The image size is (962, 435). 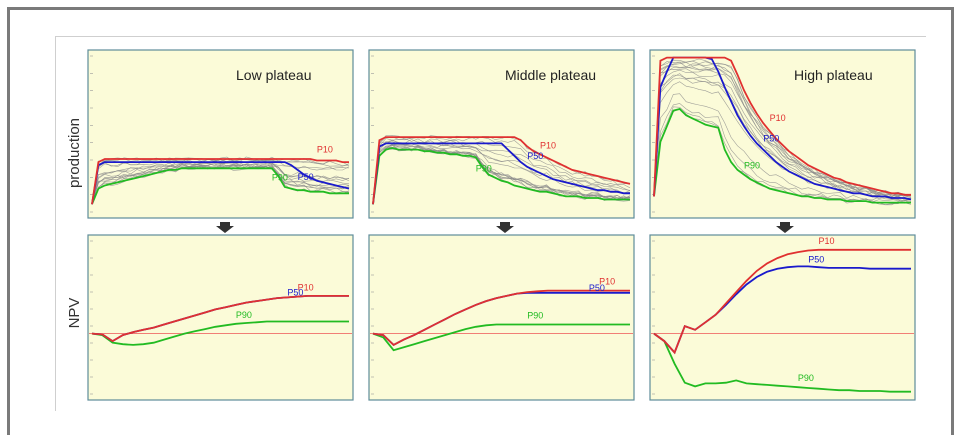 I want to click on npv-panel-high, so click(x=782, y=317).